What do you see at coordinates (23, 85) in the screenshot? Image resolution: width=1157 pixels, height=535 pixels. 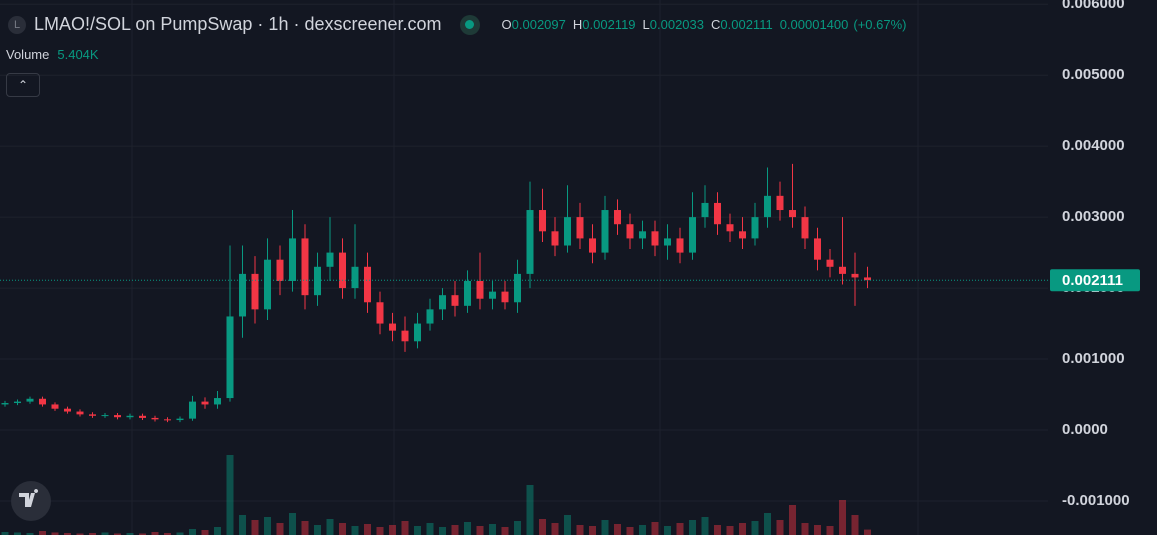 I see `collapse-button: ⌃` at bounding box center [23, 85].